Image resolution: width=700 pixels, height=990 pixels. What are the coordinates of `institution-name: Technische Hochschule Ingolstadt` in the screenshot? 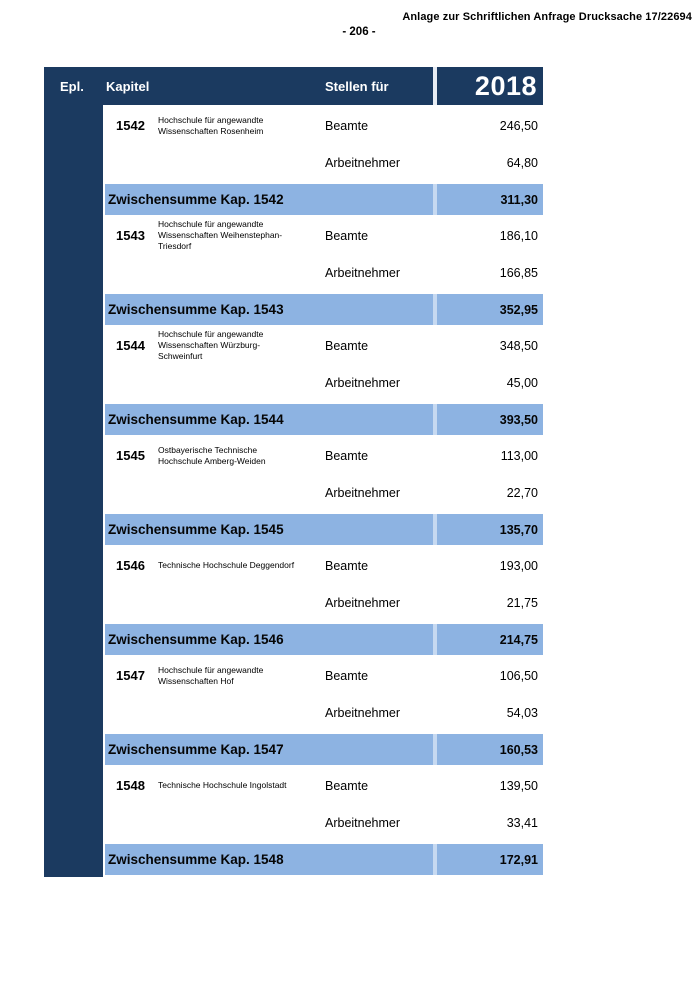 It's located at (222, 785).